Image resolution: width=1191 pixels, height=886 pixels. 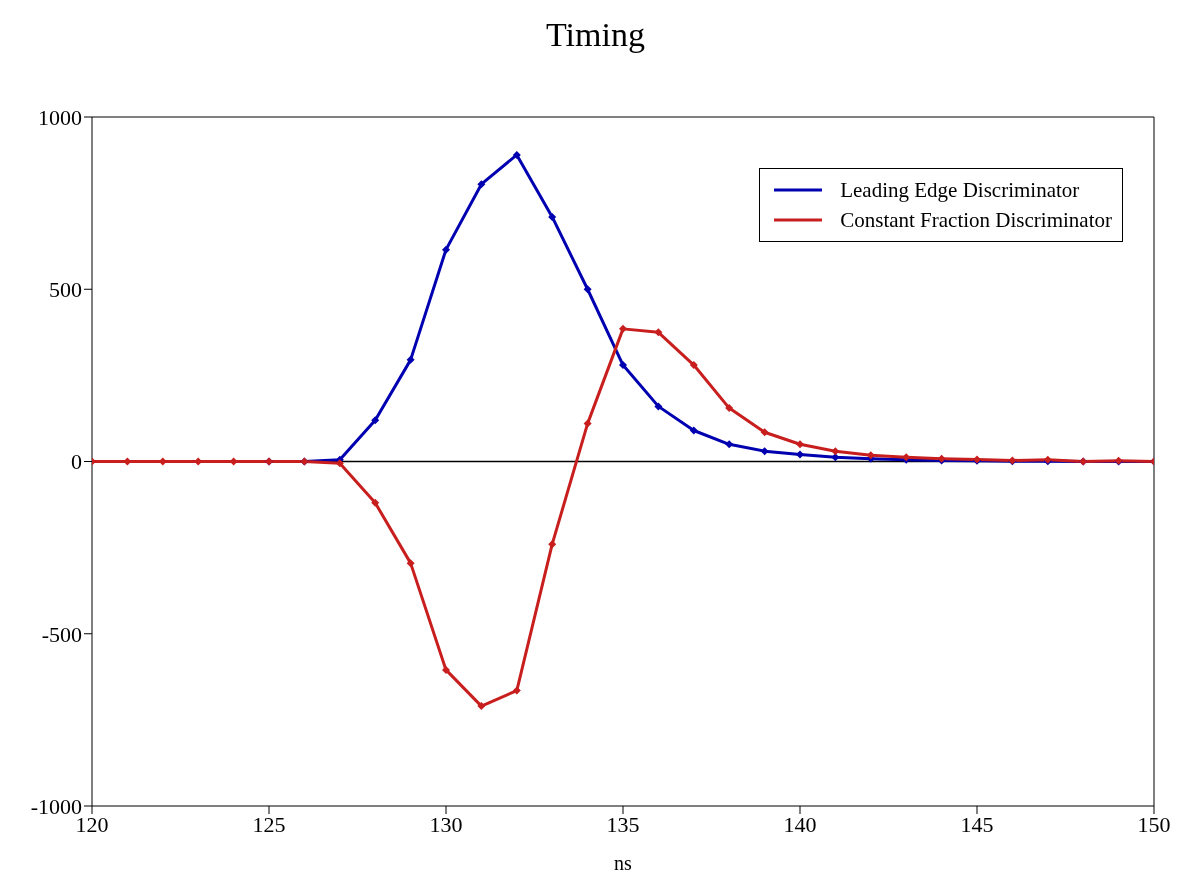 I want to click on y-tick-label: -500, so click(x=61, y=634).